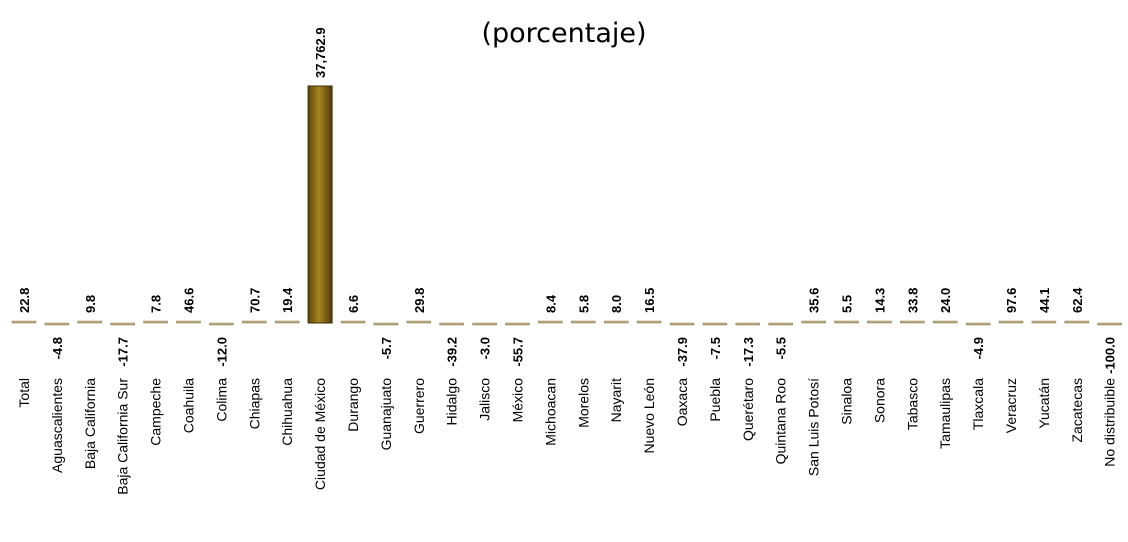 The height and width of the screenshot is (542, 1128). Describe the element at coordinates (221, 352) in the screenshot. I see `data-label-6: -12.0` at that location.